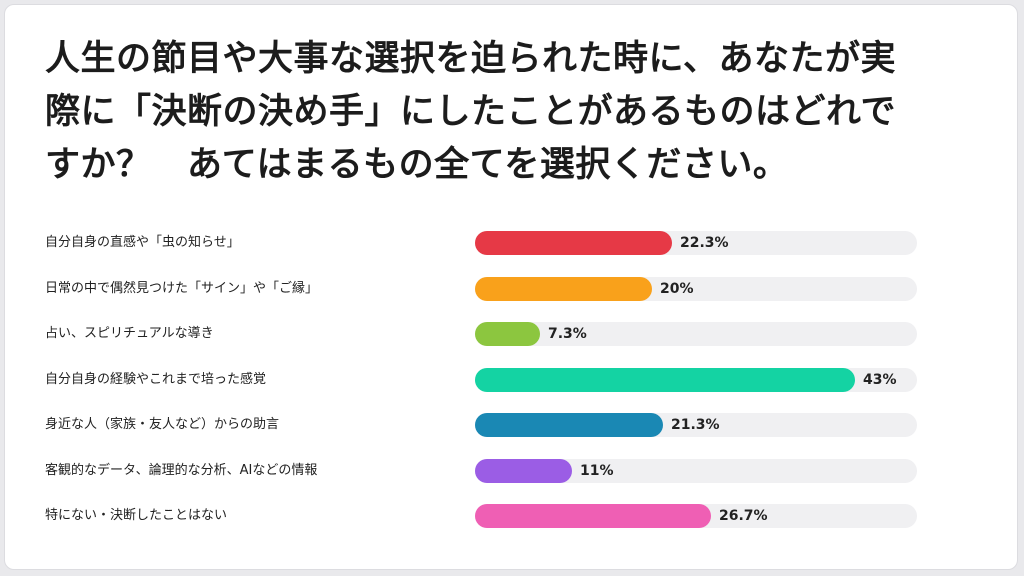  I want to click on value-label: 7.3%, so click(567, 334).